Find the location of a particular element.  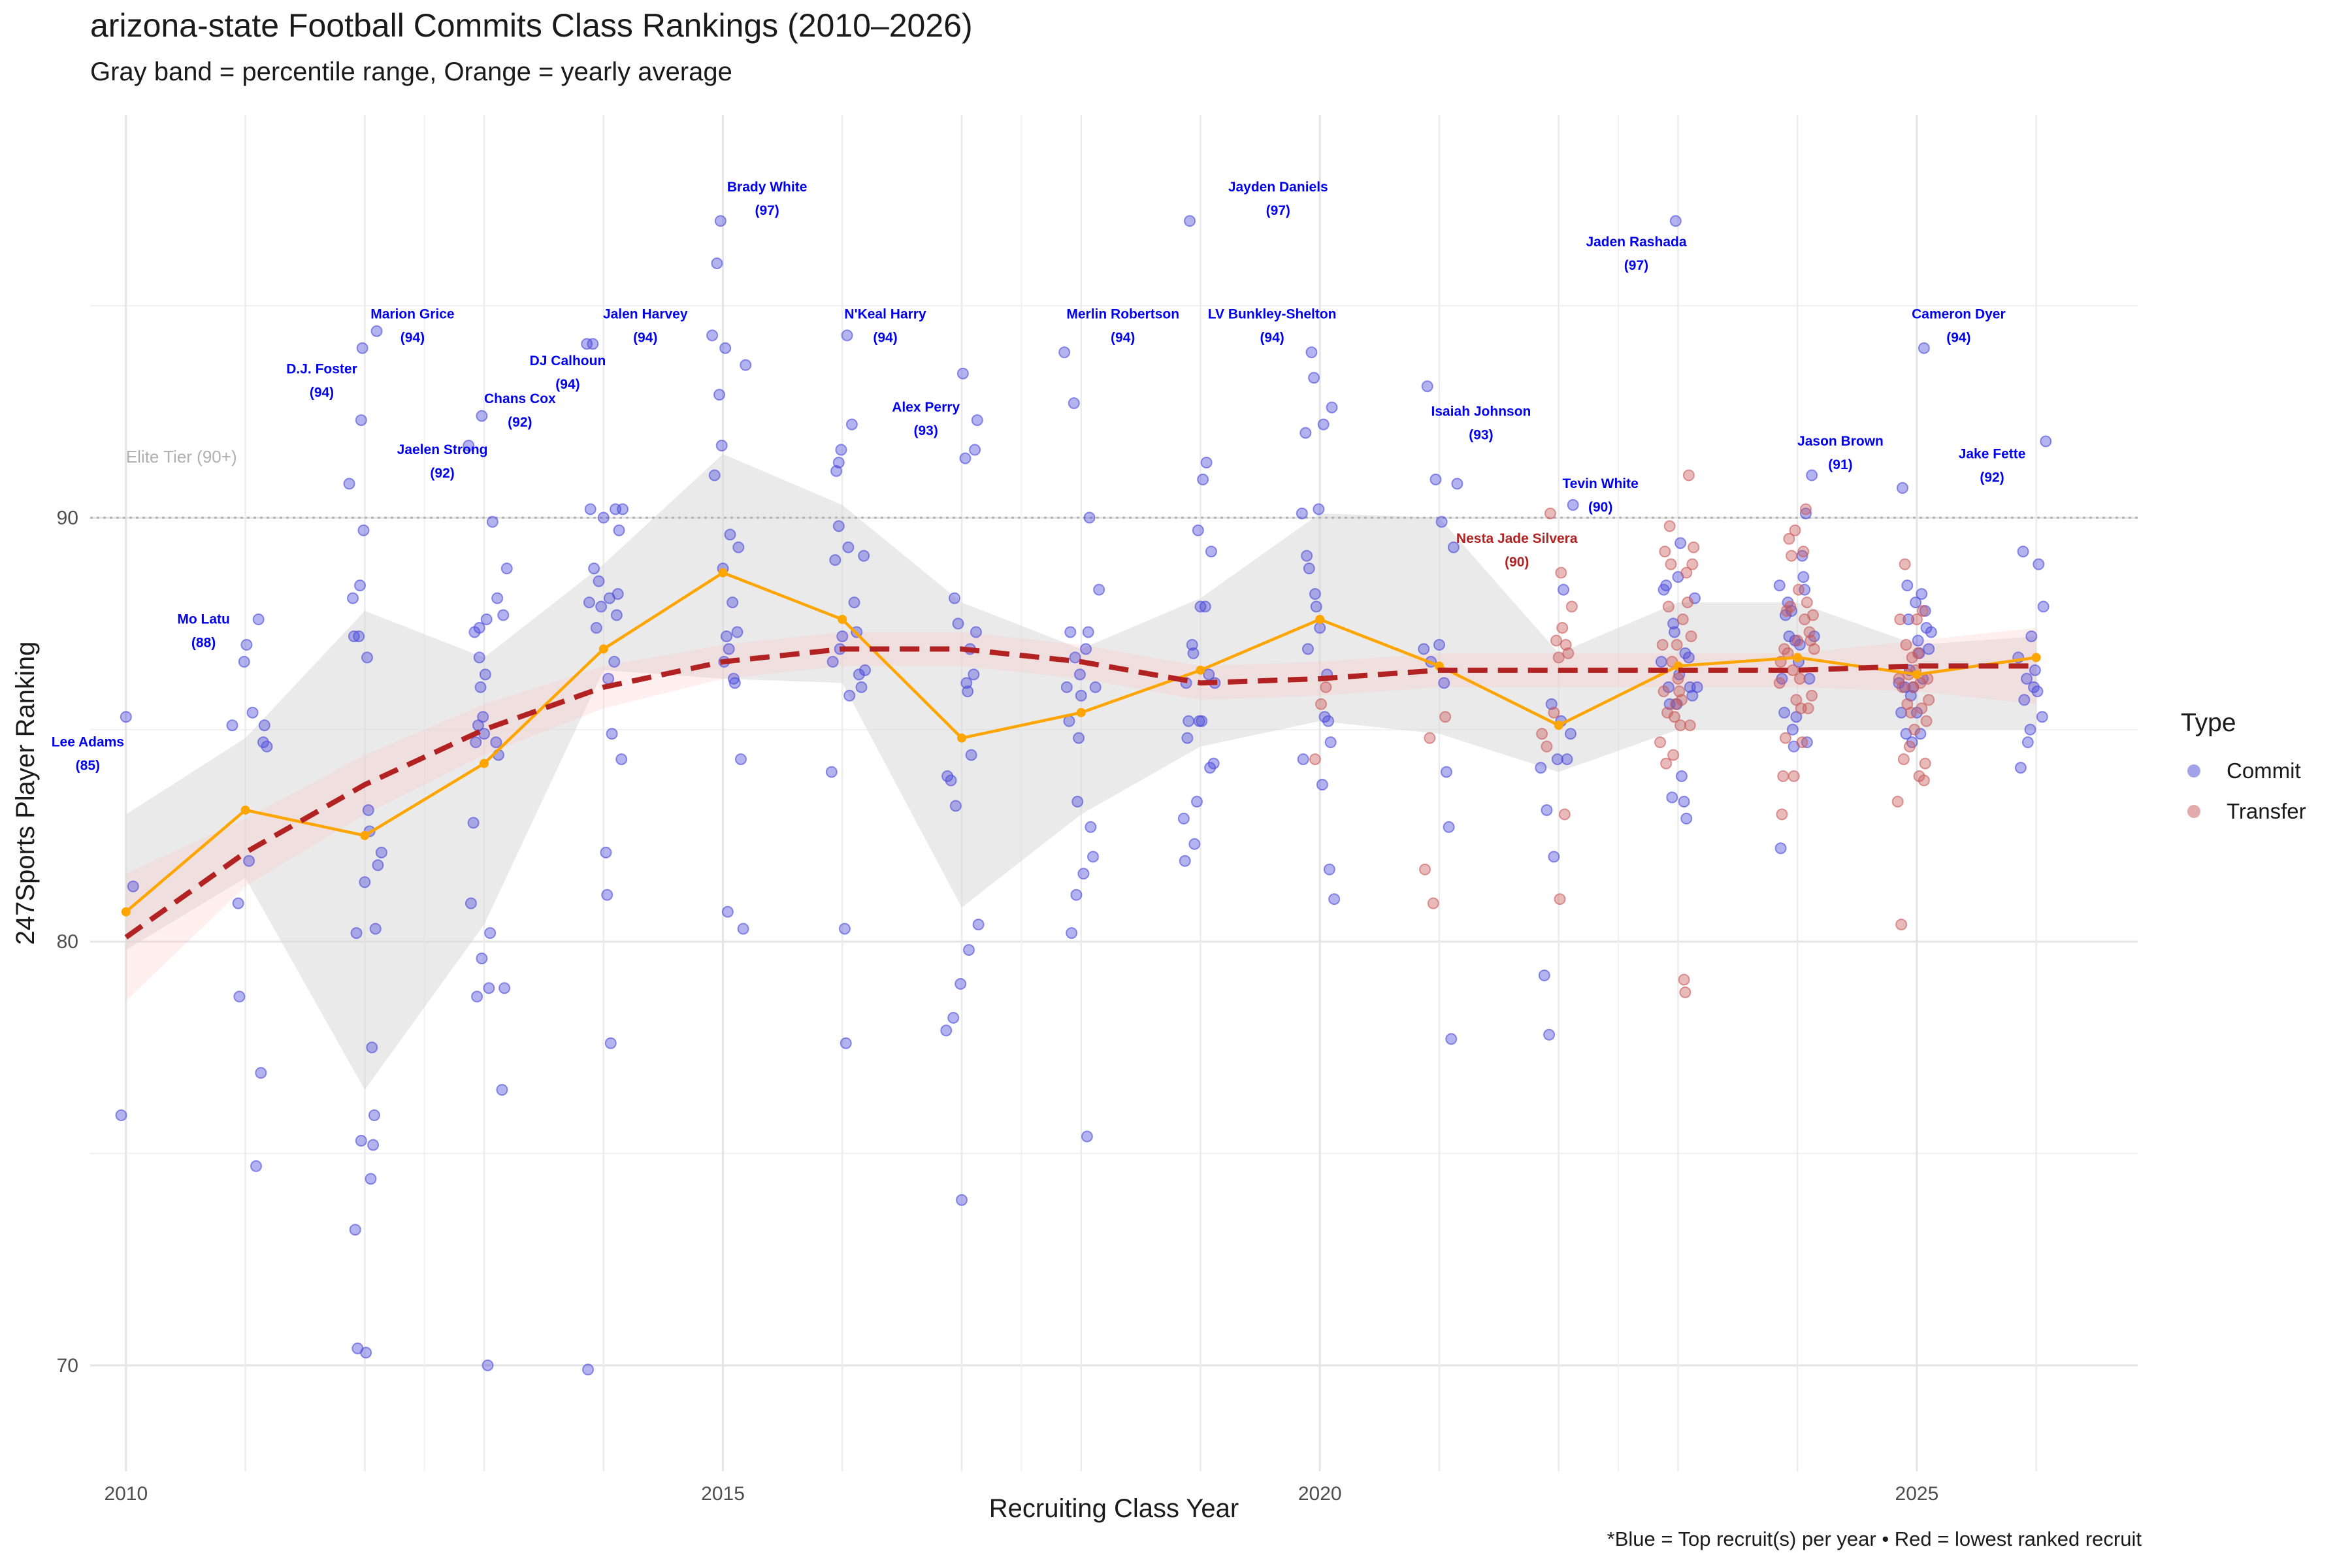

annotation-label: Tevin White (90) is located at coordinates (1601, 495).